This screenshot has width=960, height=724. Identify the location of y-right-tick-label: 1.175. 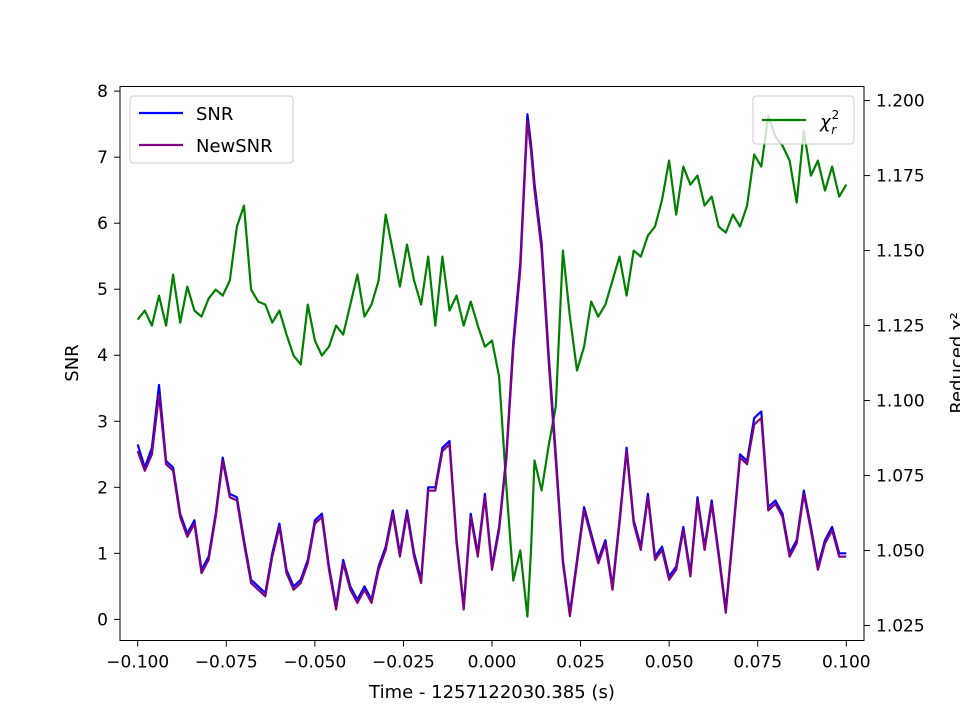
(900, 177).